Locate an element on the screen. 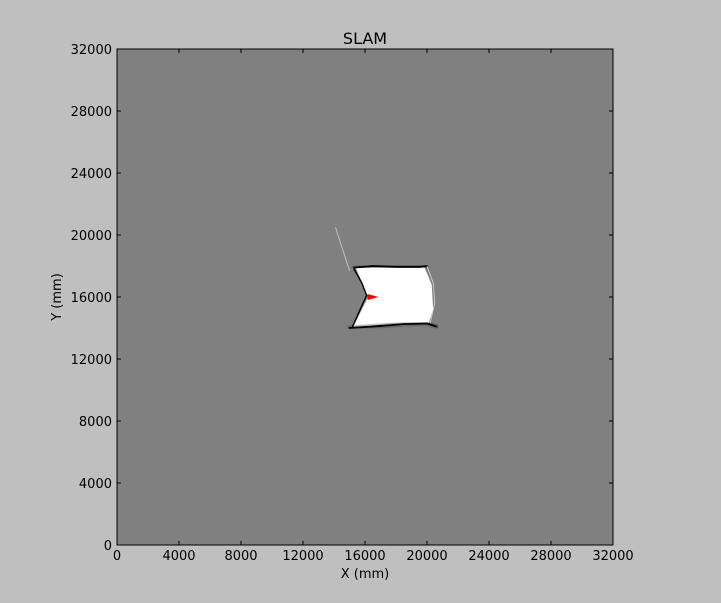  occupancy-map is located at coordinates (387, 278).